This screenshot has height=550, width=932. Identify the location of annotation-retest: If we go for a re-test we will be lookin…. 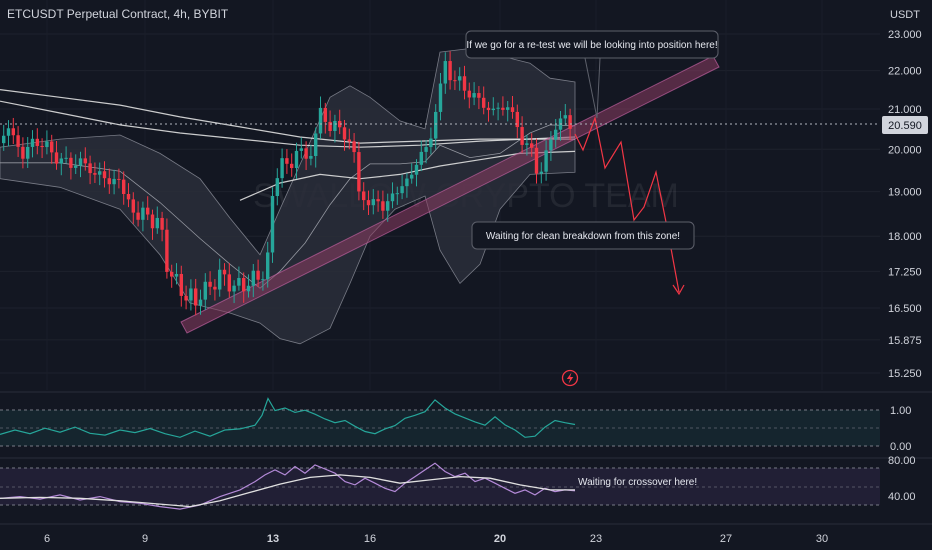
(592, 74).